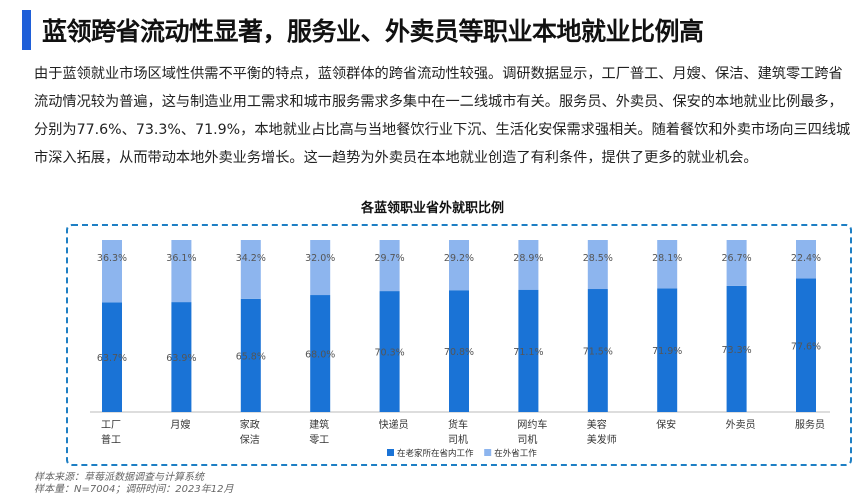 Image resolution: width=865 pixels, height=495 pixels. What do you see at coordinates (598, 258) in the screenshot?
I see `data-label-other-7: 28.5%` at bounding box center [598, 258].